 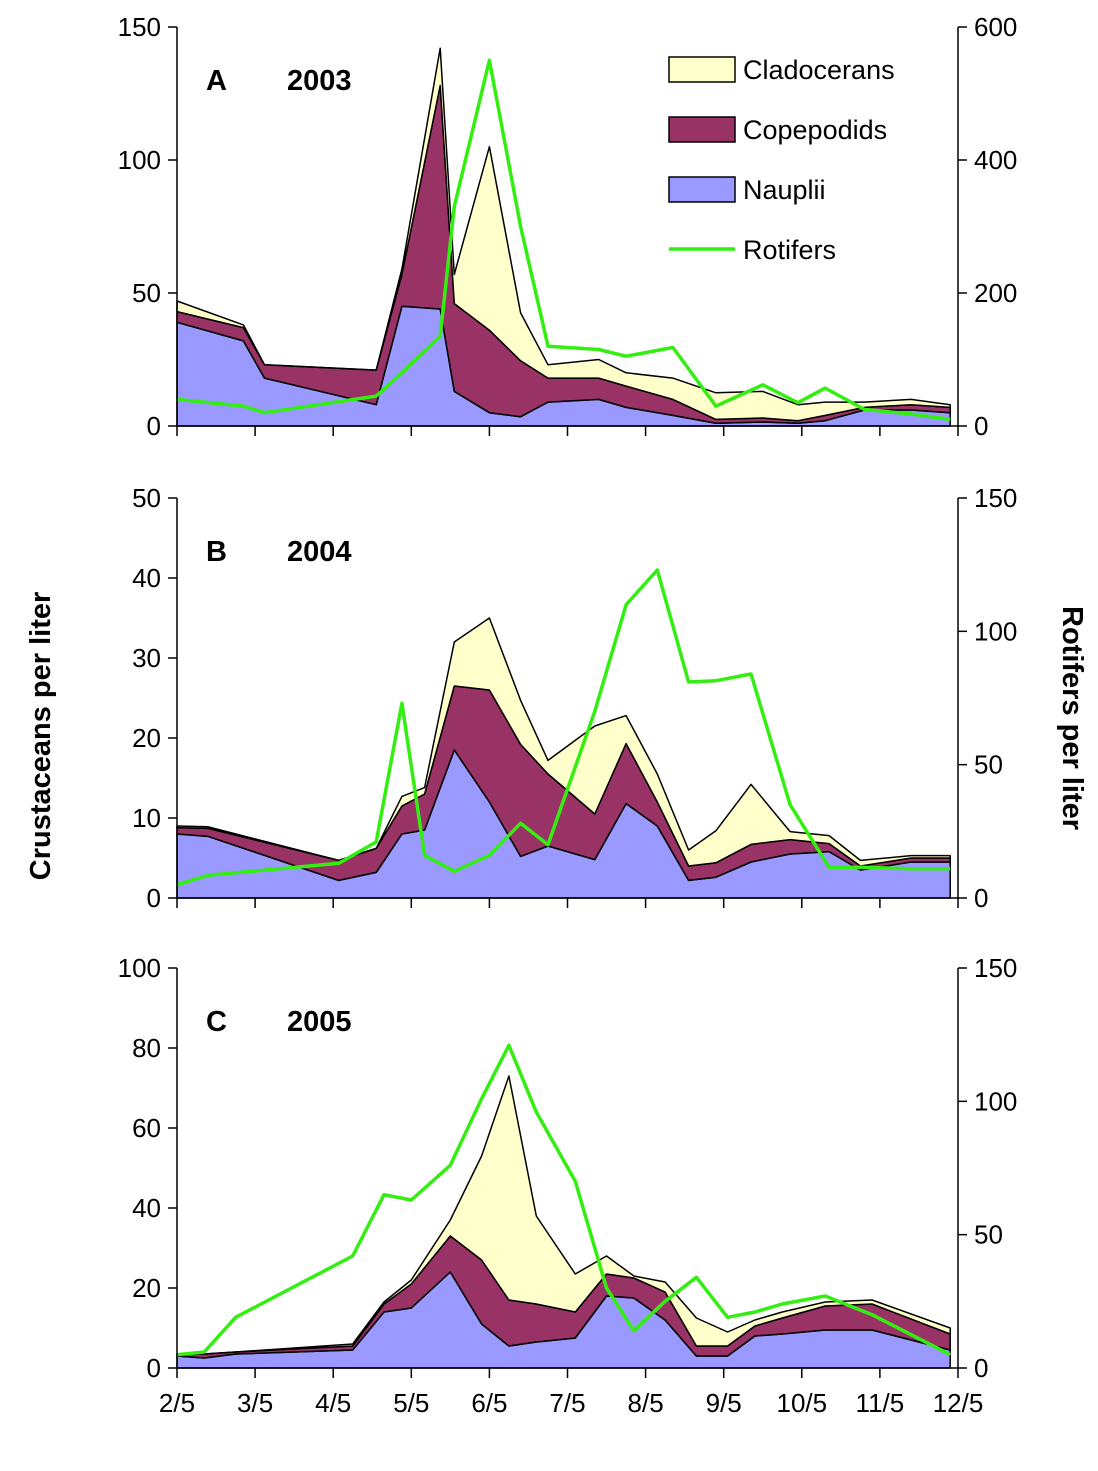 What do you see at coordinates (41, 736) in the screenshot?
I see `left-axis-title: Crustaceans per liter` at bounding box center [41, 736].